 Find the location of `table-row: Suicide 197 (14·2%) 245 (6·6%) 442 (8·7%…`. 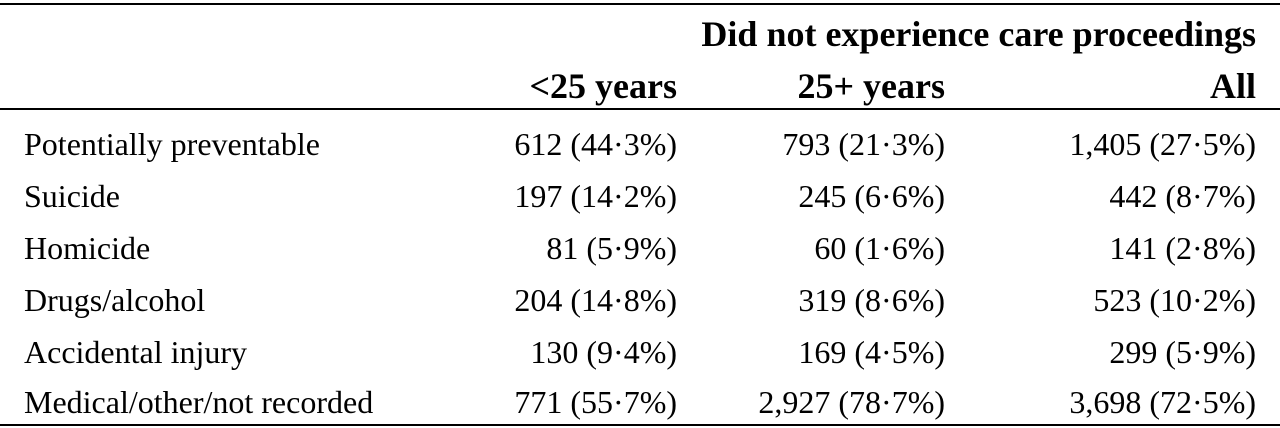

table-row: Suicide 197 (14·2%) 245 (6·6%) 442 (8·7%… is located at coordinates (640, 196).